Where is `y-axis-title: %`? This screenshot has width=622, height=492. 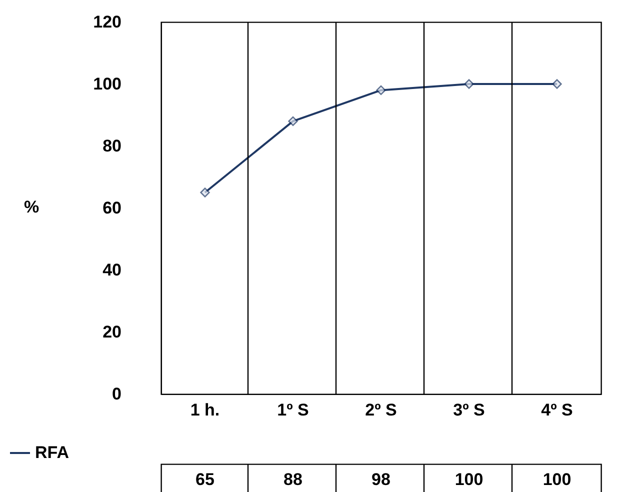
y-axis-title: % is located at coordinates (32, 207).